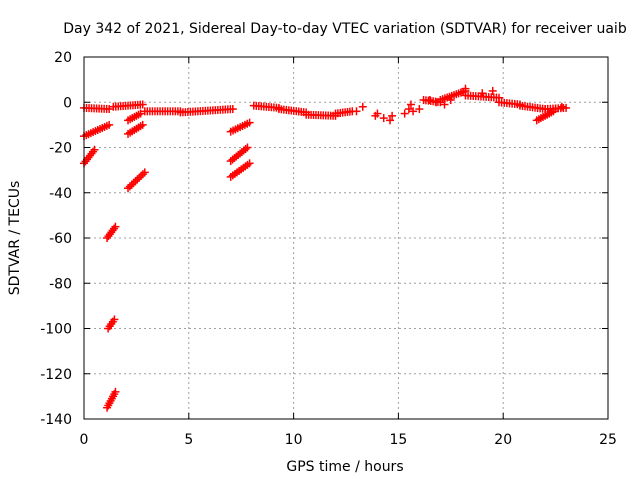 The height and width of the screenshot is (480, 640). Describe the element at coordinates (294, 440) in the screenshot. I see `x-tick-label: 10` at that location.